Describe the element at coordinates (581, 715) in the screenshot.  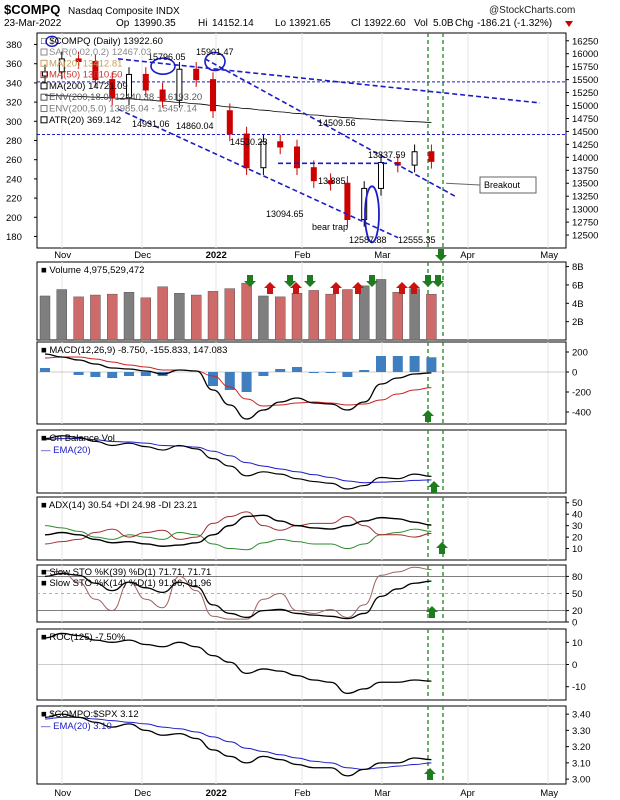
I see `ratio-tick-label: 3.40` at that location.